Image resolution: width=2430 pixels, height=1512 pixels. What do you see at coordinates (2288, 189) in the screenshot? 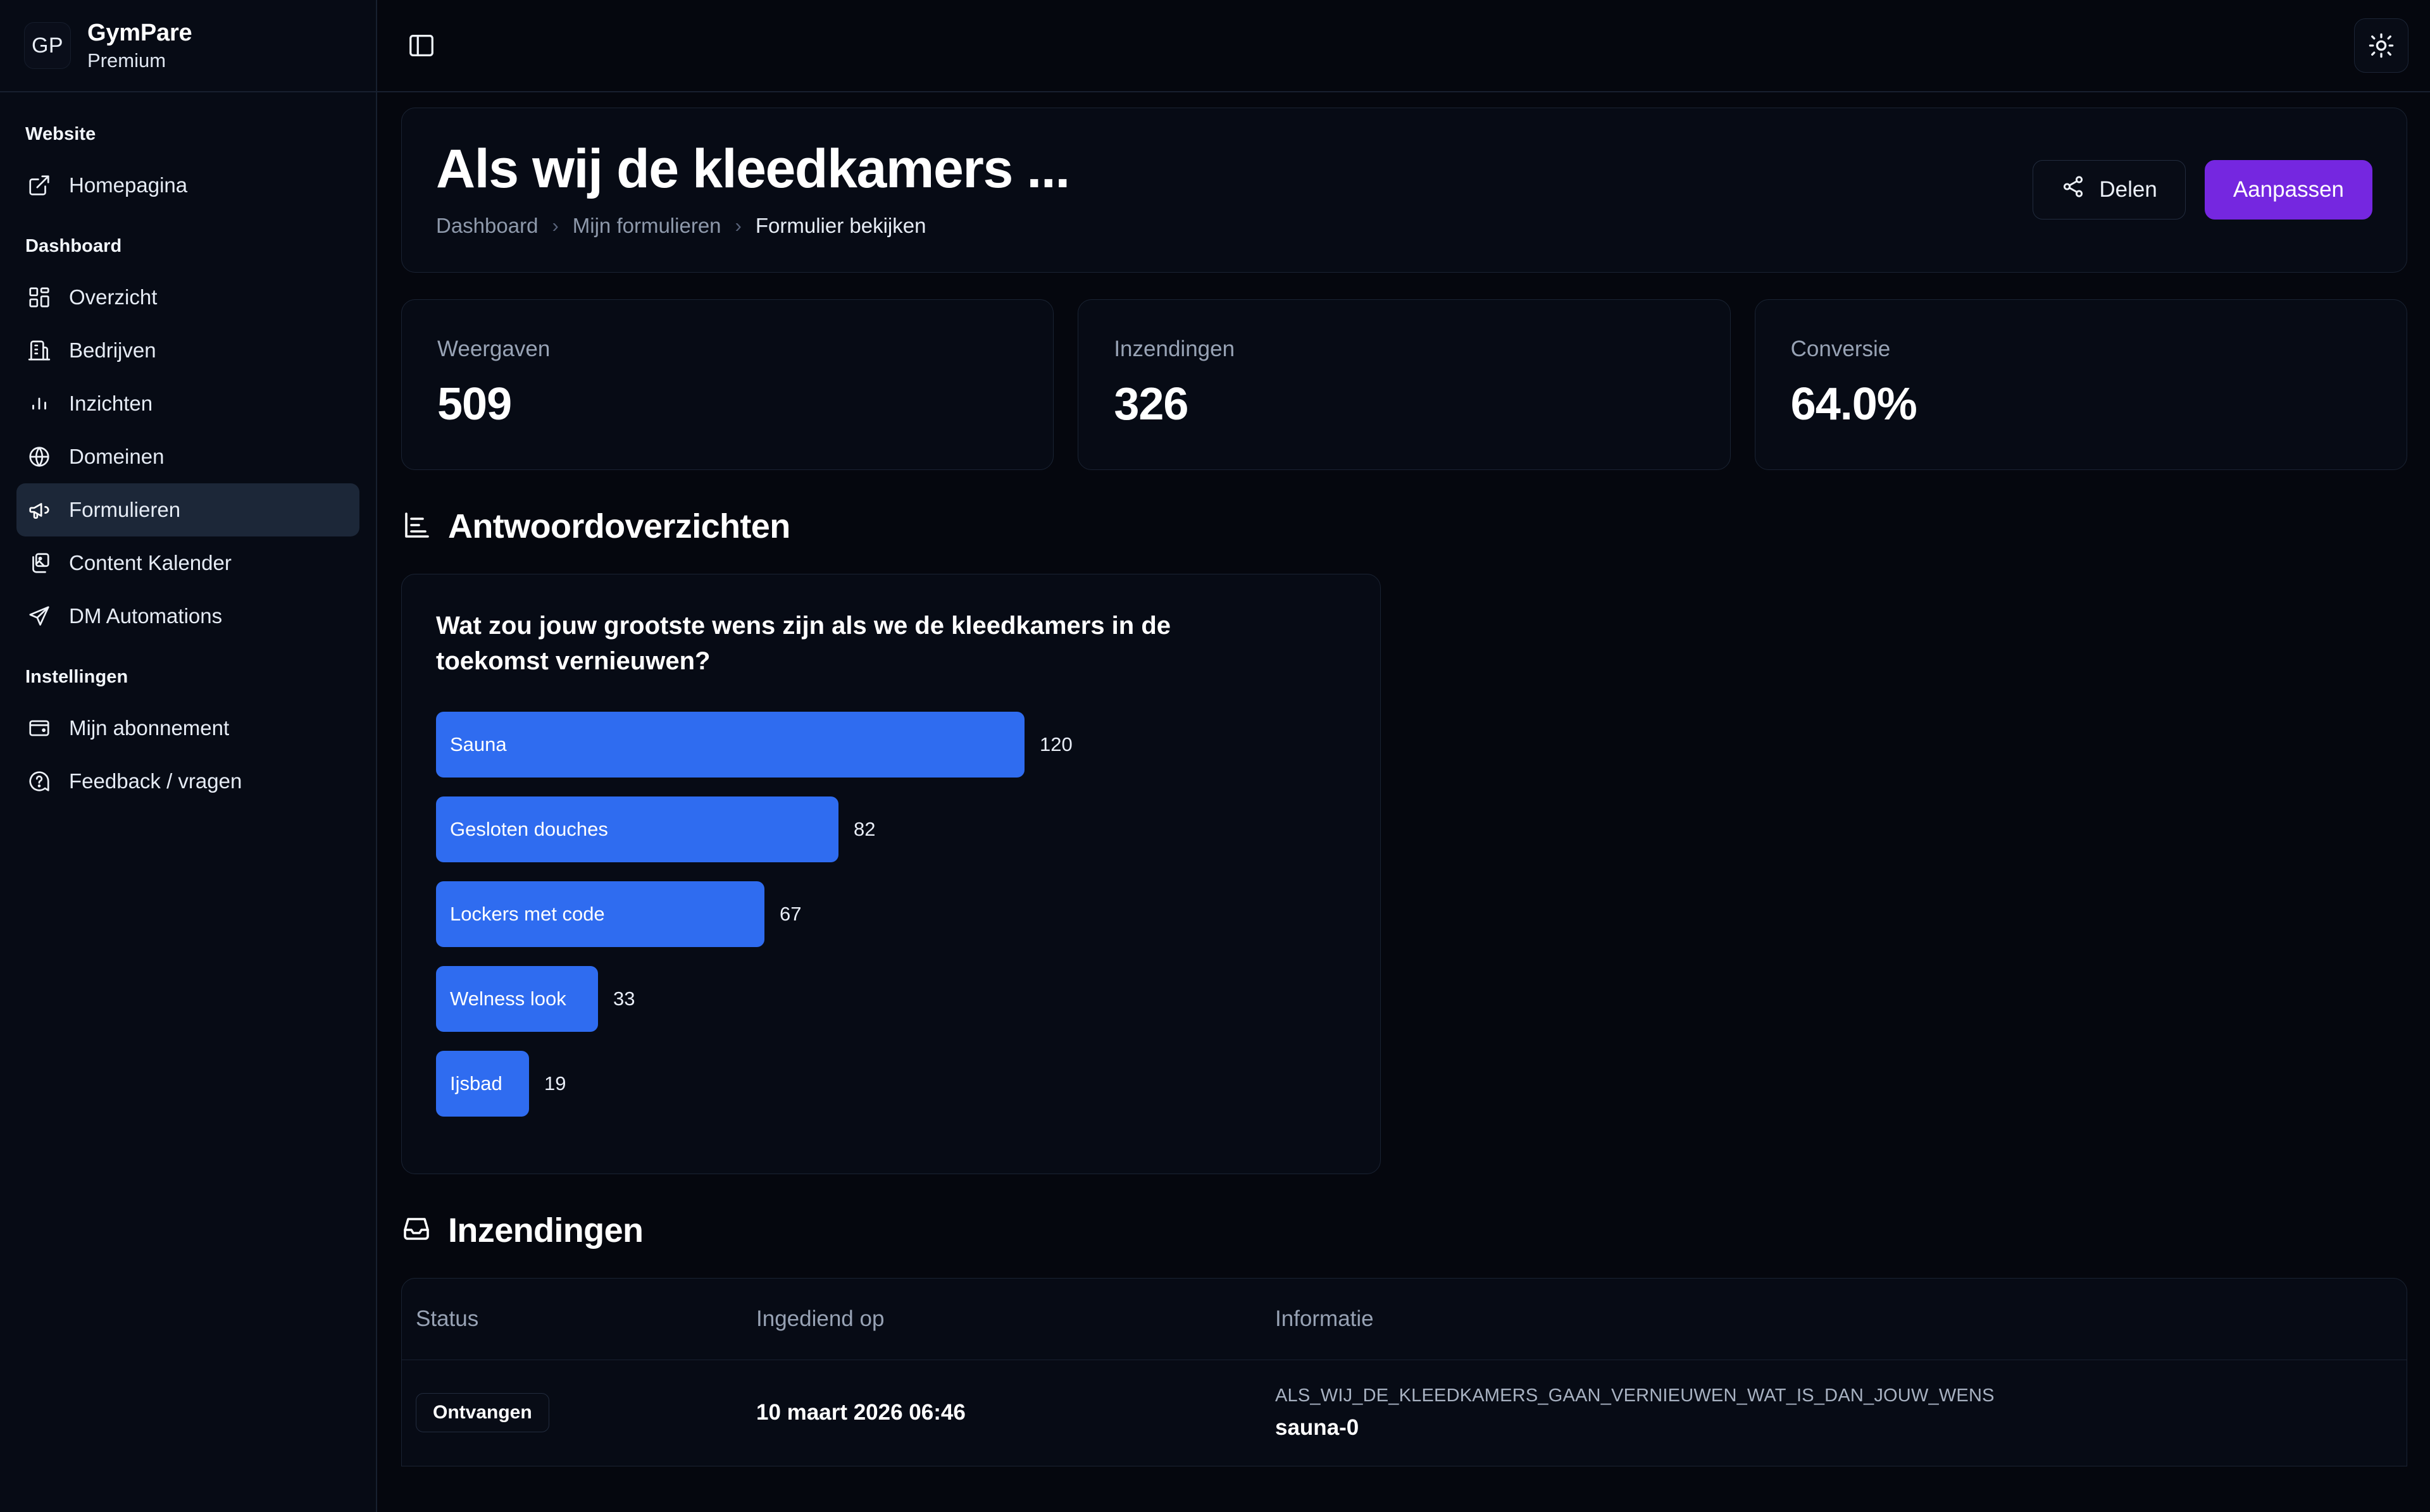
I see `edit-button: Aanpassen` at bounding box center [2288, 189].